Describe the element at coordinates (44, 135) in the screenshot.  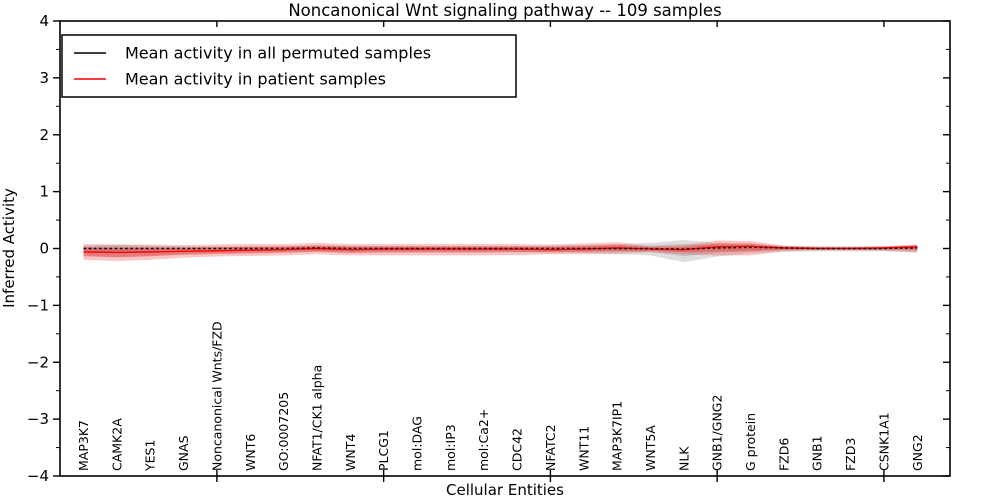
I see `y-tick-label: 2` at that location.